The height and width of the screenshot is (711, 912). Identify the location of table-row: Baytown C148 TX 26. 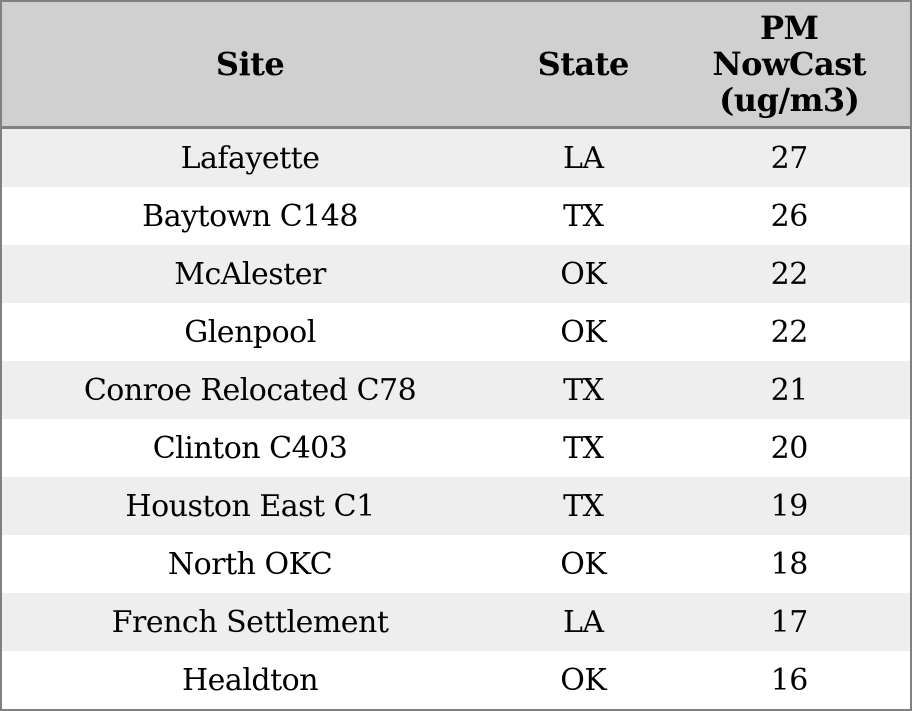
(456, 216).